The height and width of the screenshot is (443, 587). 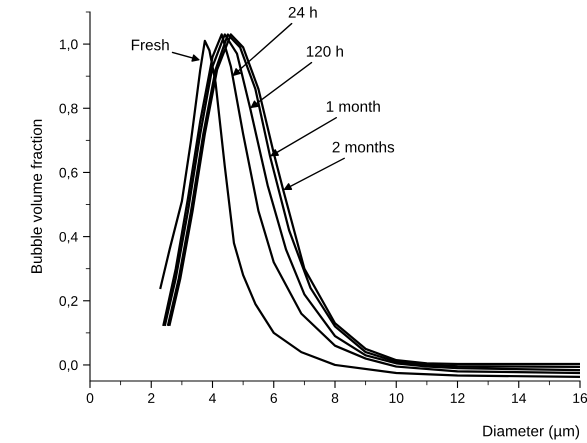 What do you see at coordinates (68, 110) in the screenshot?
I see `y-tick-label: 0,8` at bounding box center [68, 110].